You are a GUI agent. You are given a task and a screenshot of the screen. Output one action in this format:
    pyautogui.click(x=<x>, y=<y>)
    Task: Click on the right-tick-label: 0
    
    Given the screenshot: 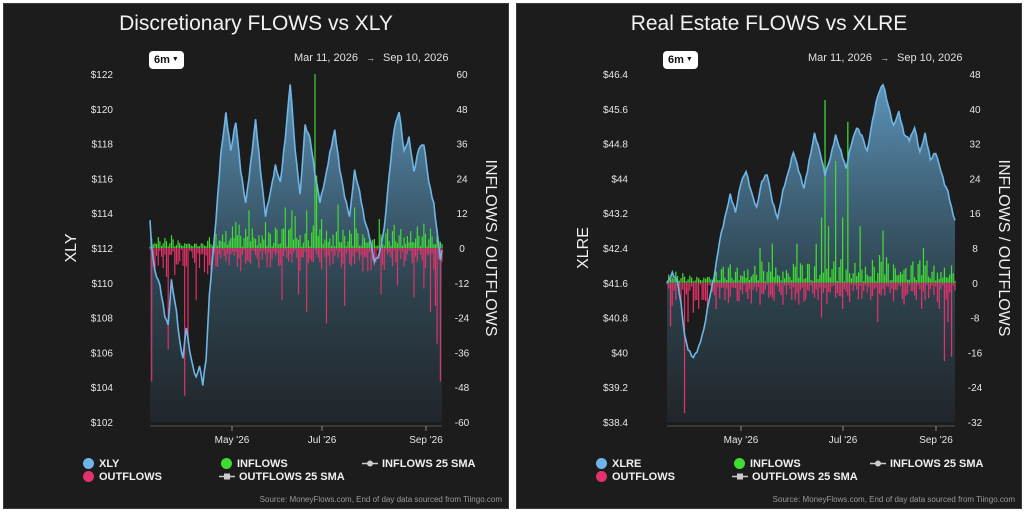 What is the action you would take?
    pyautogui.click(x=975, y=284)
    